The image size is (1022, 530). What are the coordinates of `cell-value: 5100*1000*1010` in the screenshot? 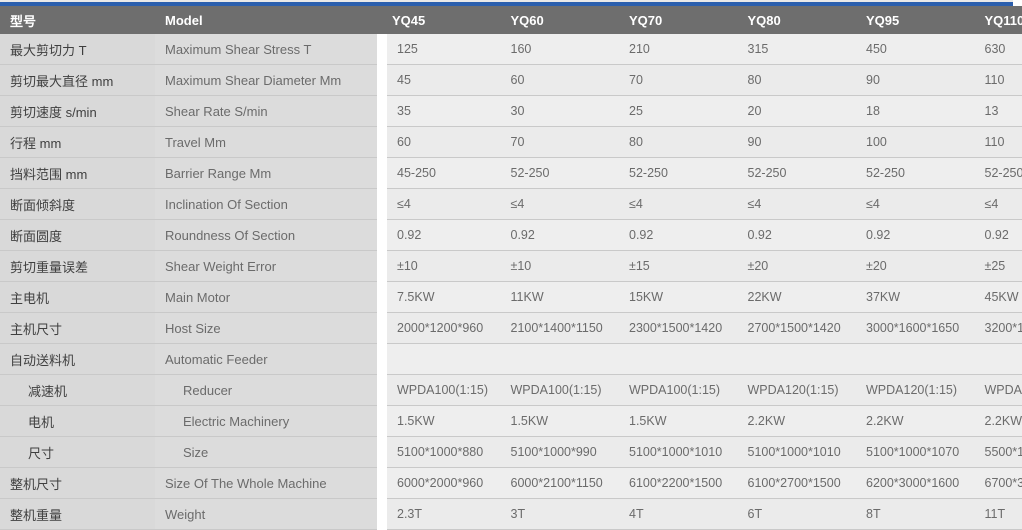 It's located at (678, 452).